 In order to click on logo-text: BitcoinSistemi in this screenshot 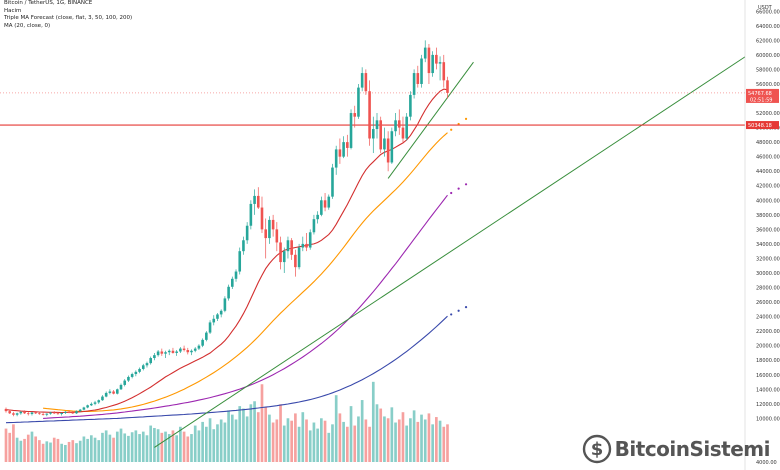, I will do `click(692, 449)`.